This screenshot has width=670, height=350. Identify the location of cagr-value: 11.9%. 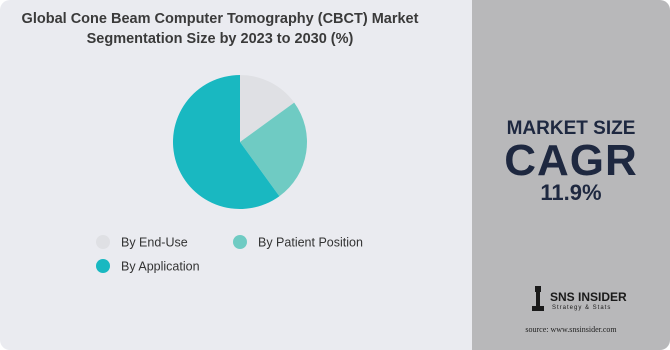
(571, 192).